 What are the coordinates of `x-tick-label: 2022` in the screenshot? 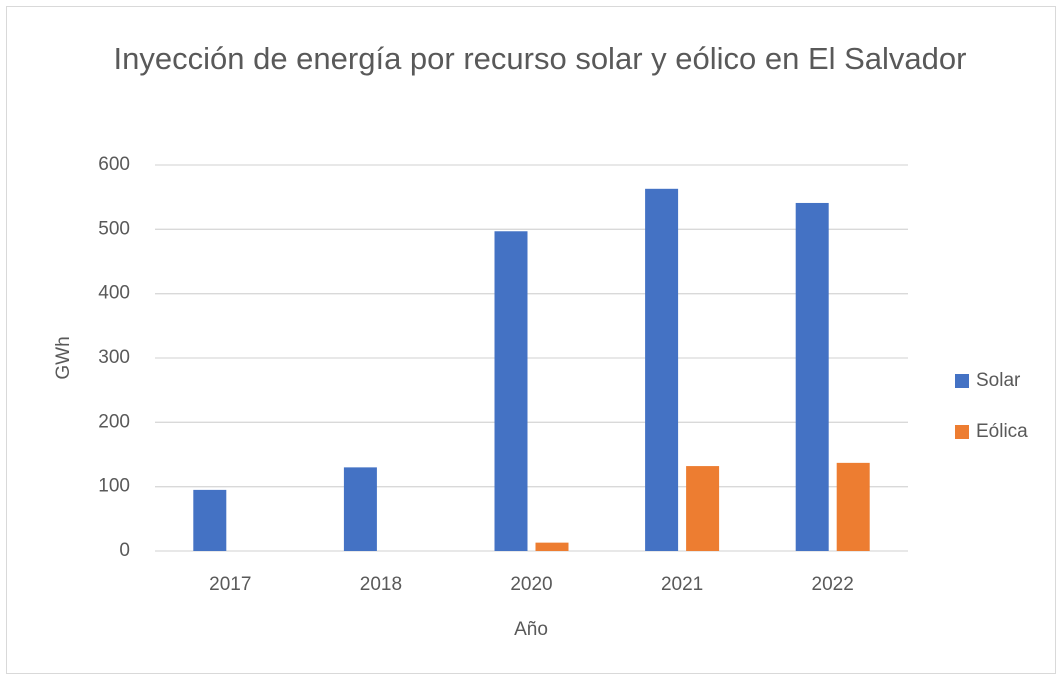 It's located at (833, 584).